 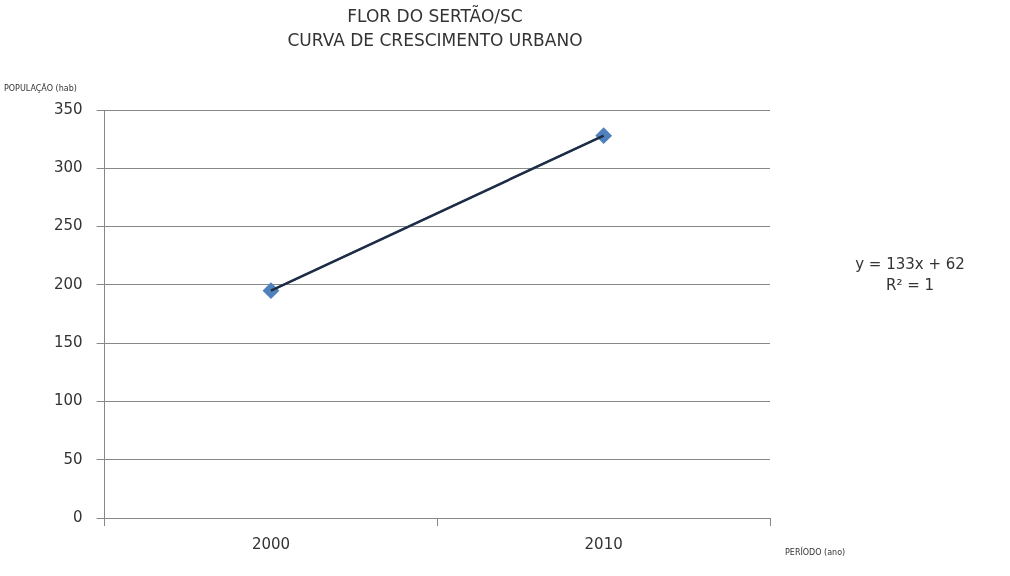 What do you see at coordinates (68, 225) in the screenshot?
I see `y-tick-label: 250` at bounding box center [68, 225].